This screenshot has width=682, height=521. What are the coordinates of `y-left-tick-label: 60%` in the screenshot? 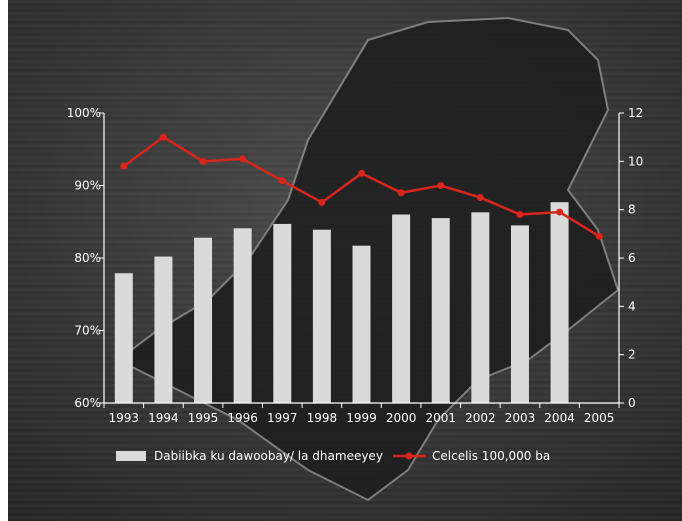 It's located at (87, 403).